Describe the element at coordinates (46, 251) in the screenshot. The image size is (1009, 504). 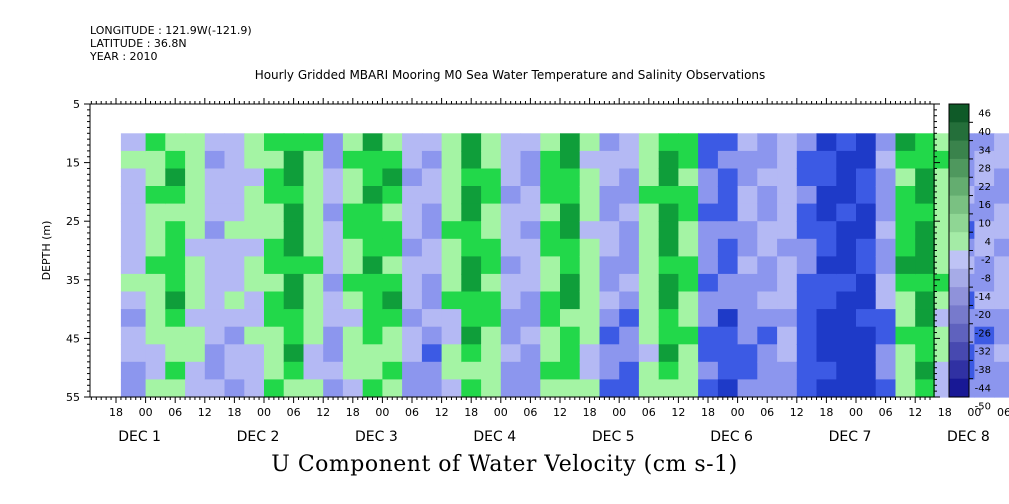
I see `y-axis-label: DEPTH (m)` at that location.